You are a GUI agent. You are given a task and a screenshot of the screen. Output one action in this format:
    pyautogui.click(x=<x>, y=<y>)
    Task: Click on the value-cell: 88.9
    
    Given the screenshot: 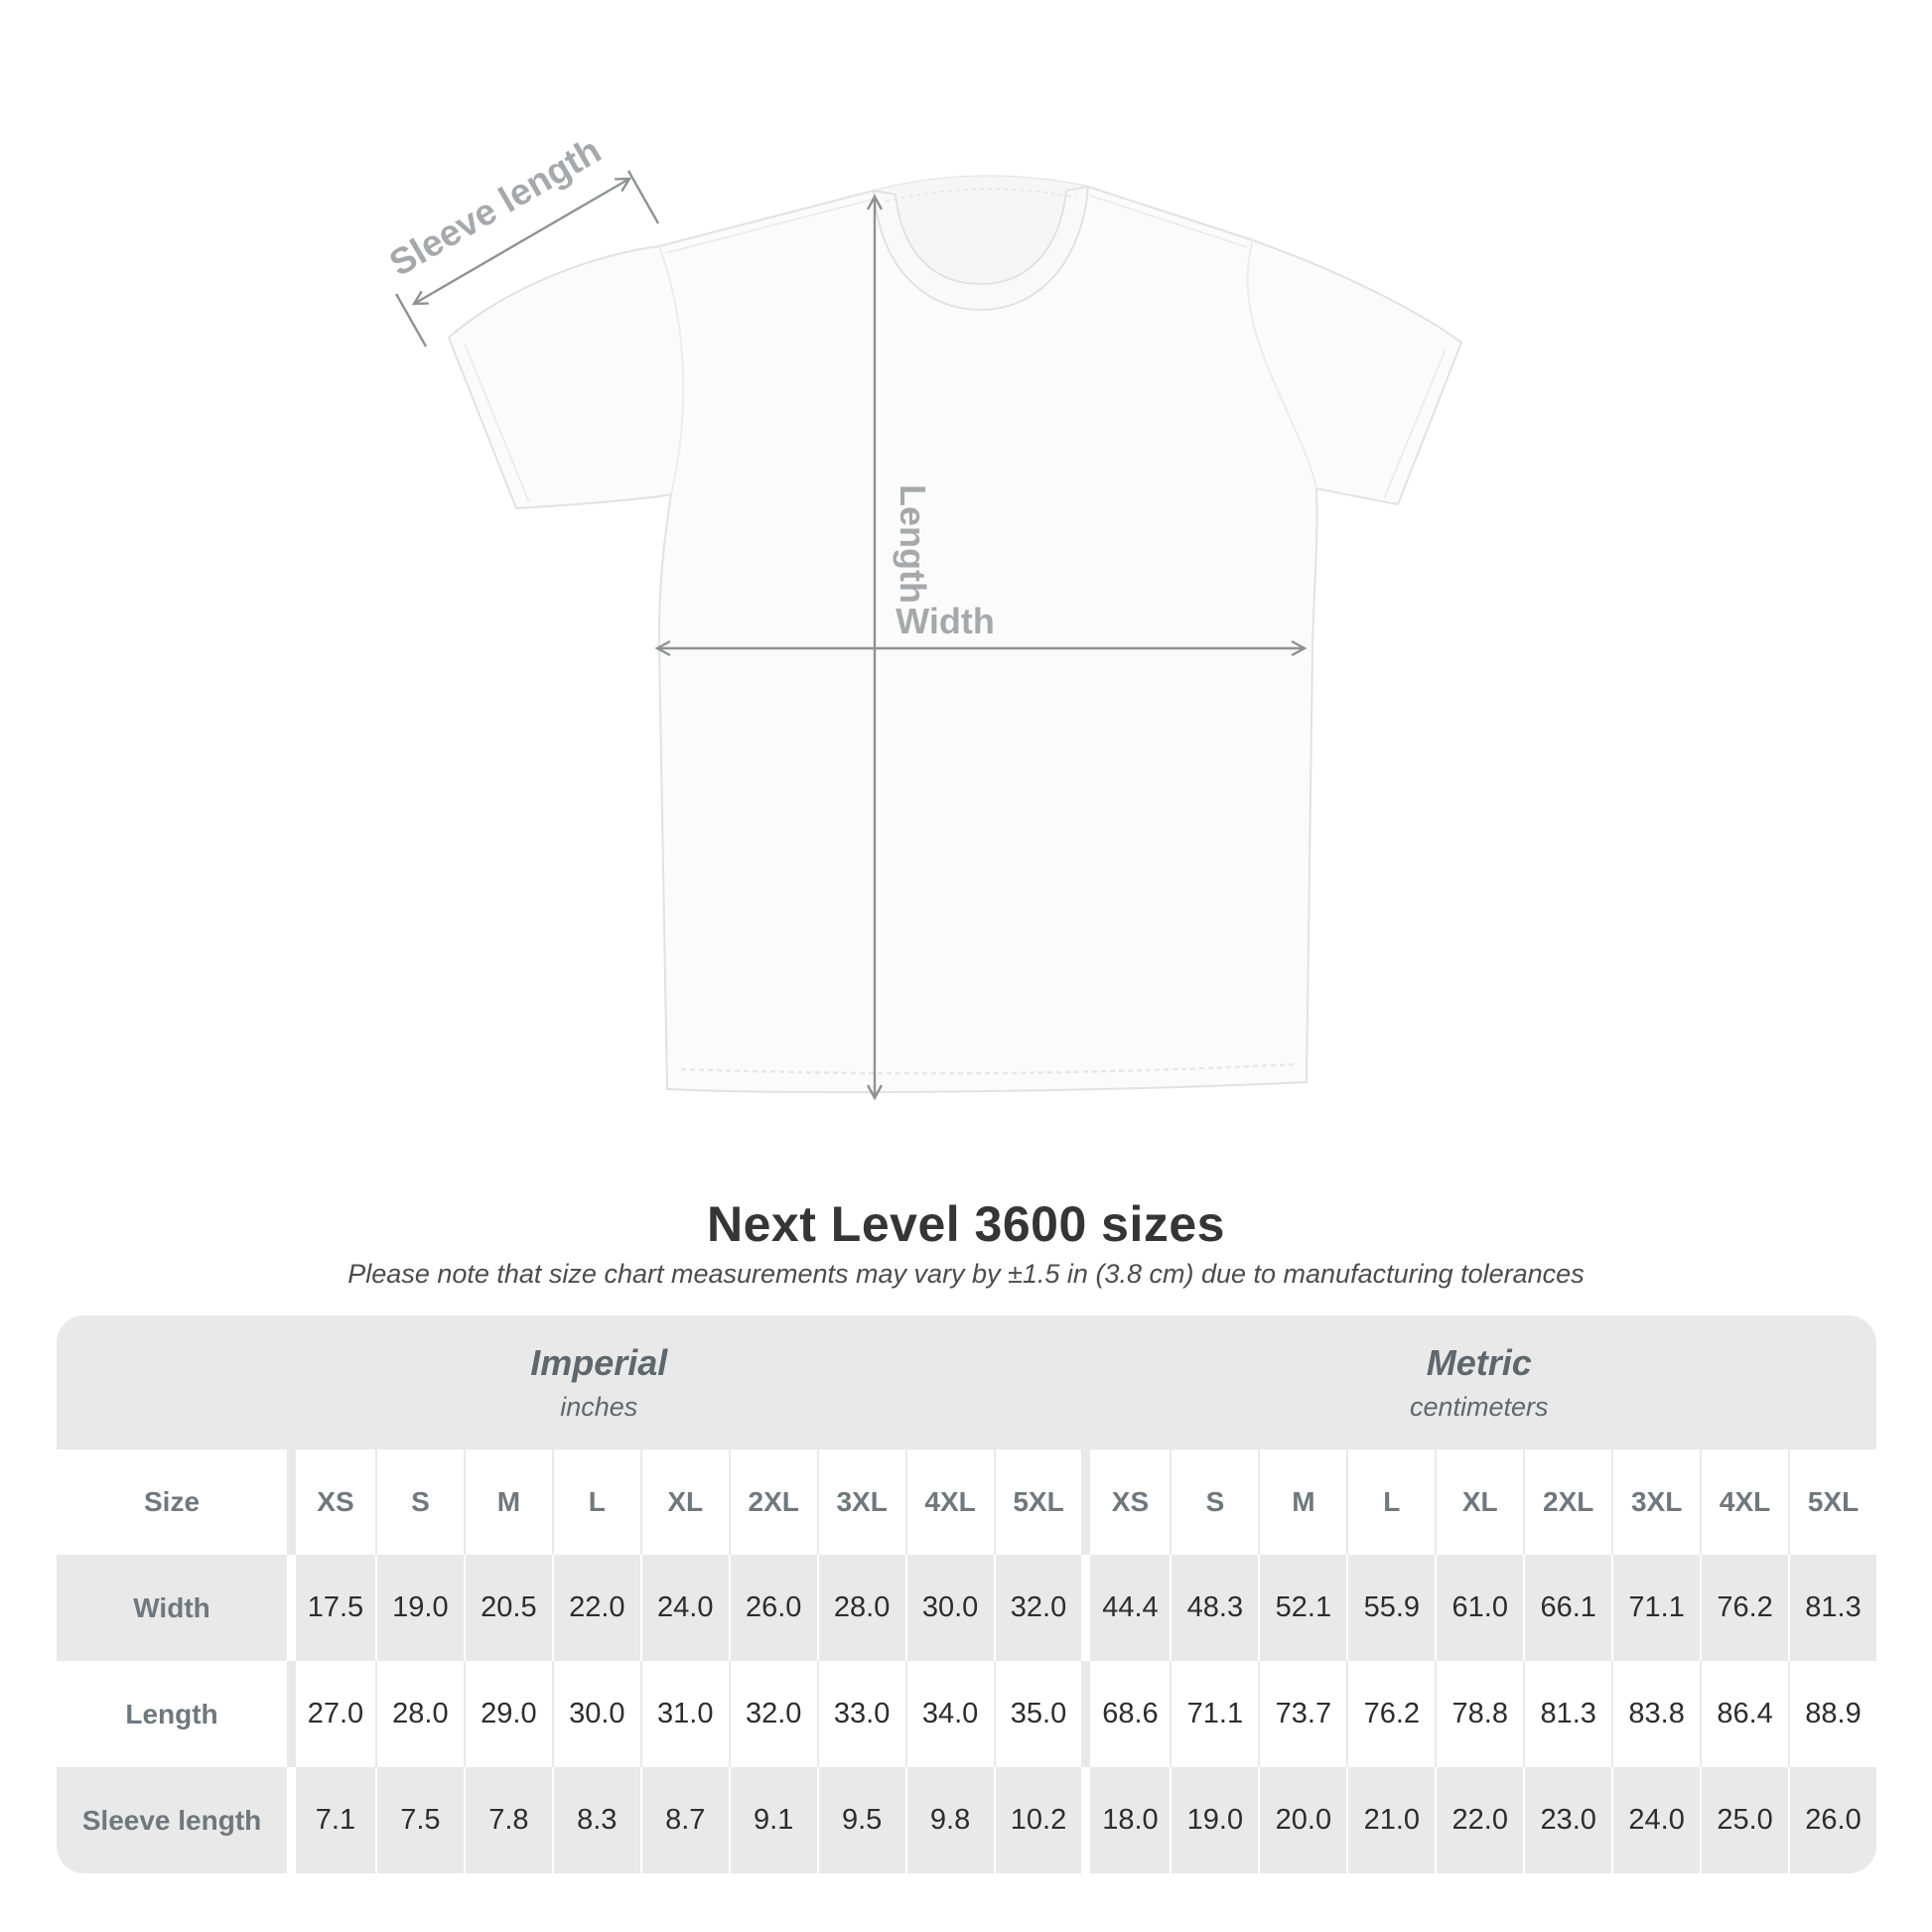 What is the action you would take?
    pyautogui.click(x=1832, y=1714)
    